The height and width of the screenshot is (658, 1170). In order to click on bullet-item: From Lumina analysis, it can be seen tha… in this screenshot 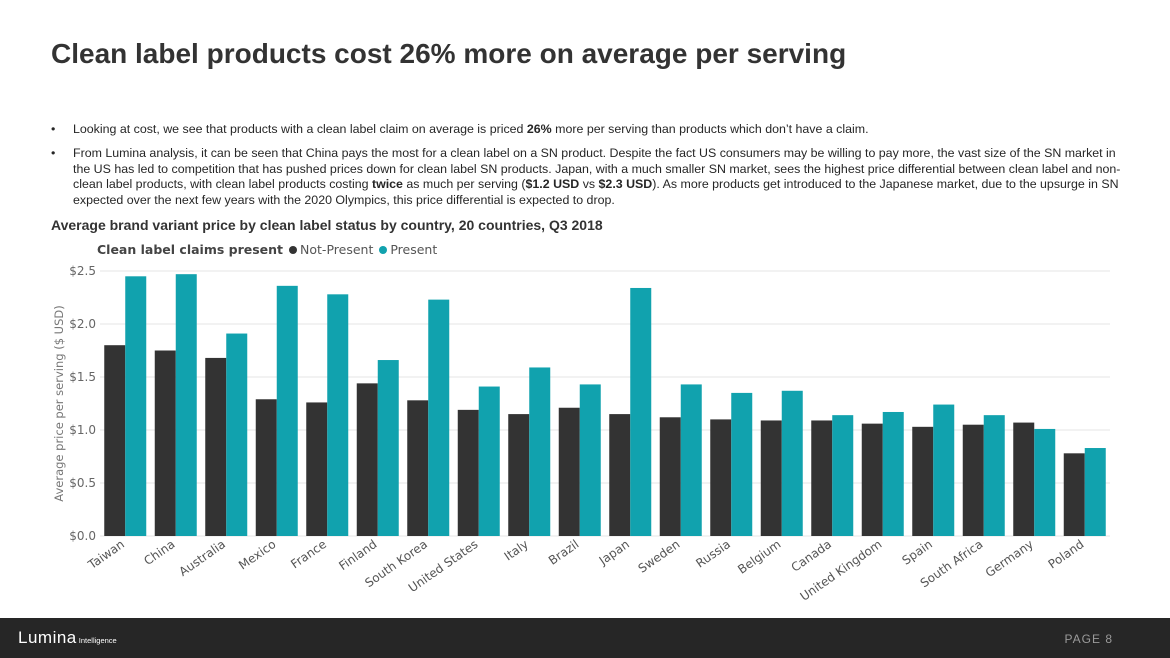, I will do `click(588, 177)`.